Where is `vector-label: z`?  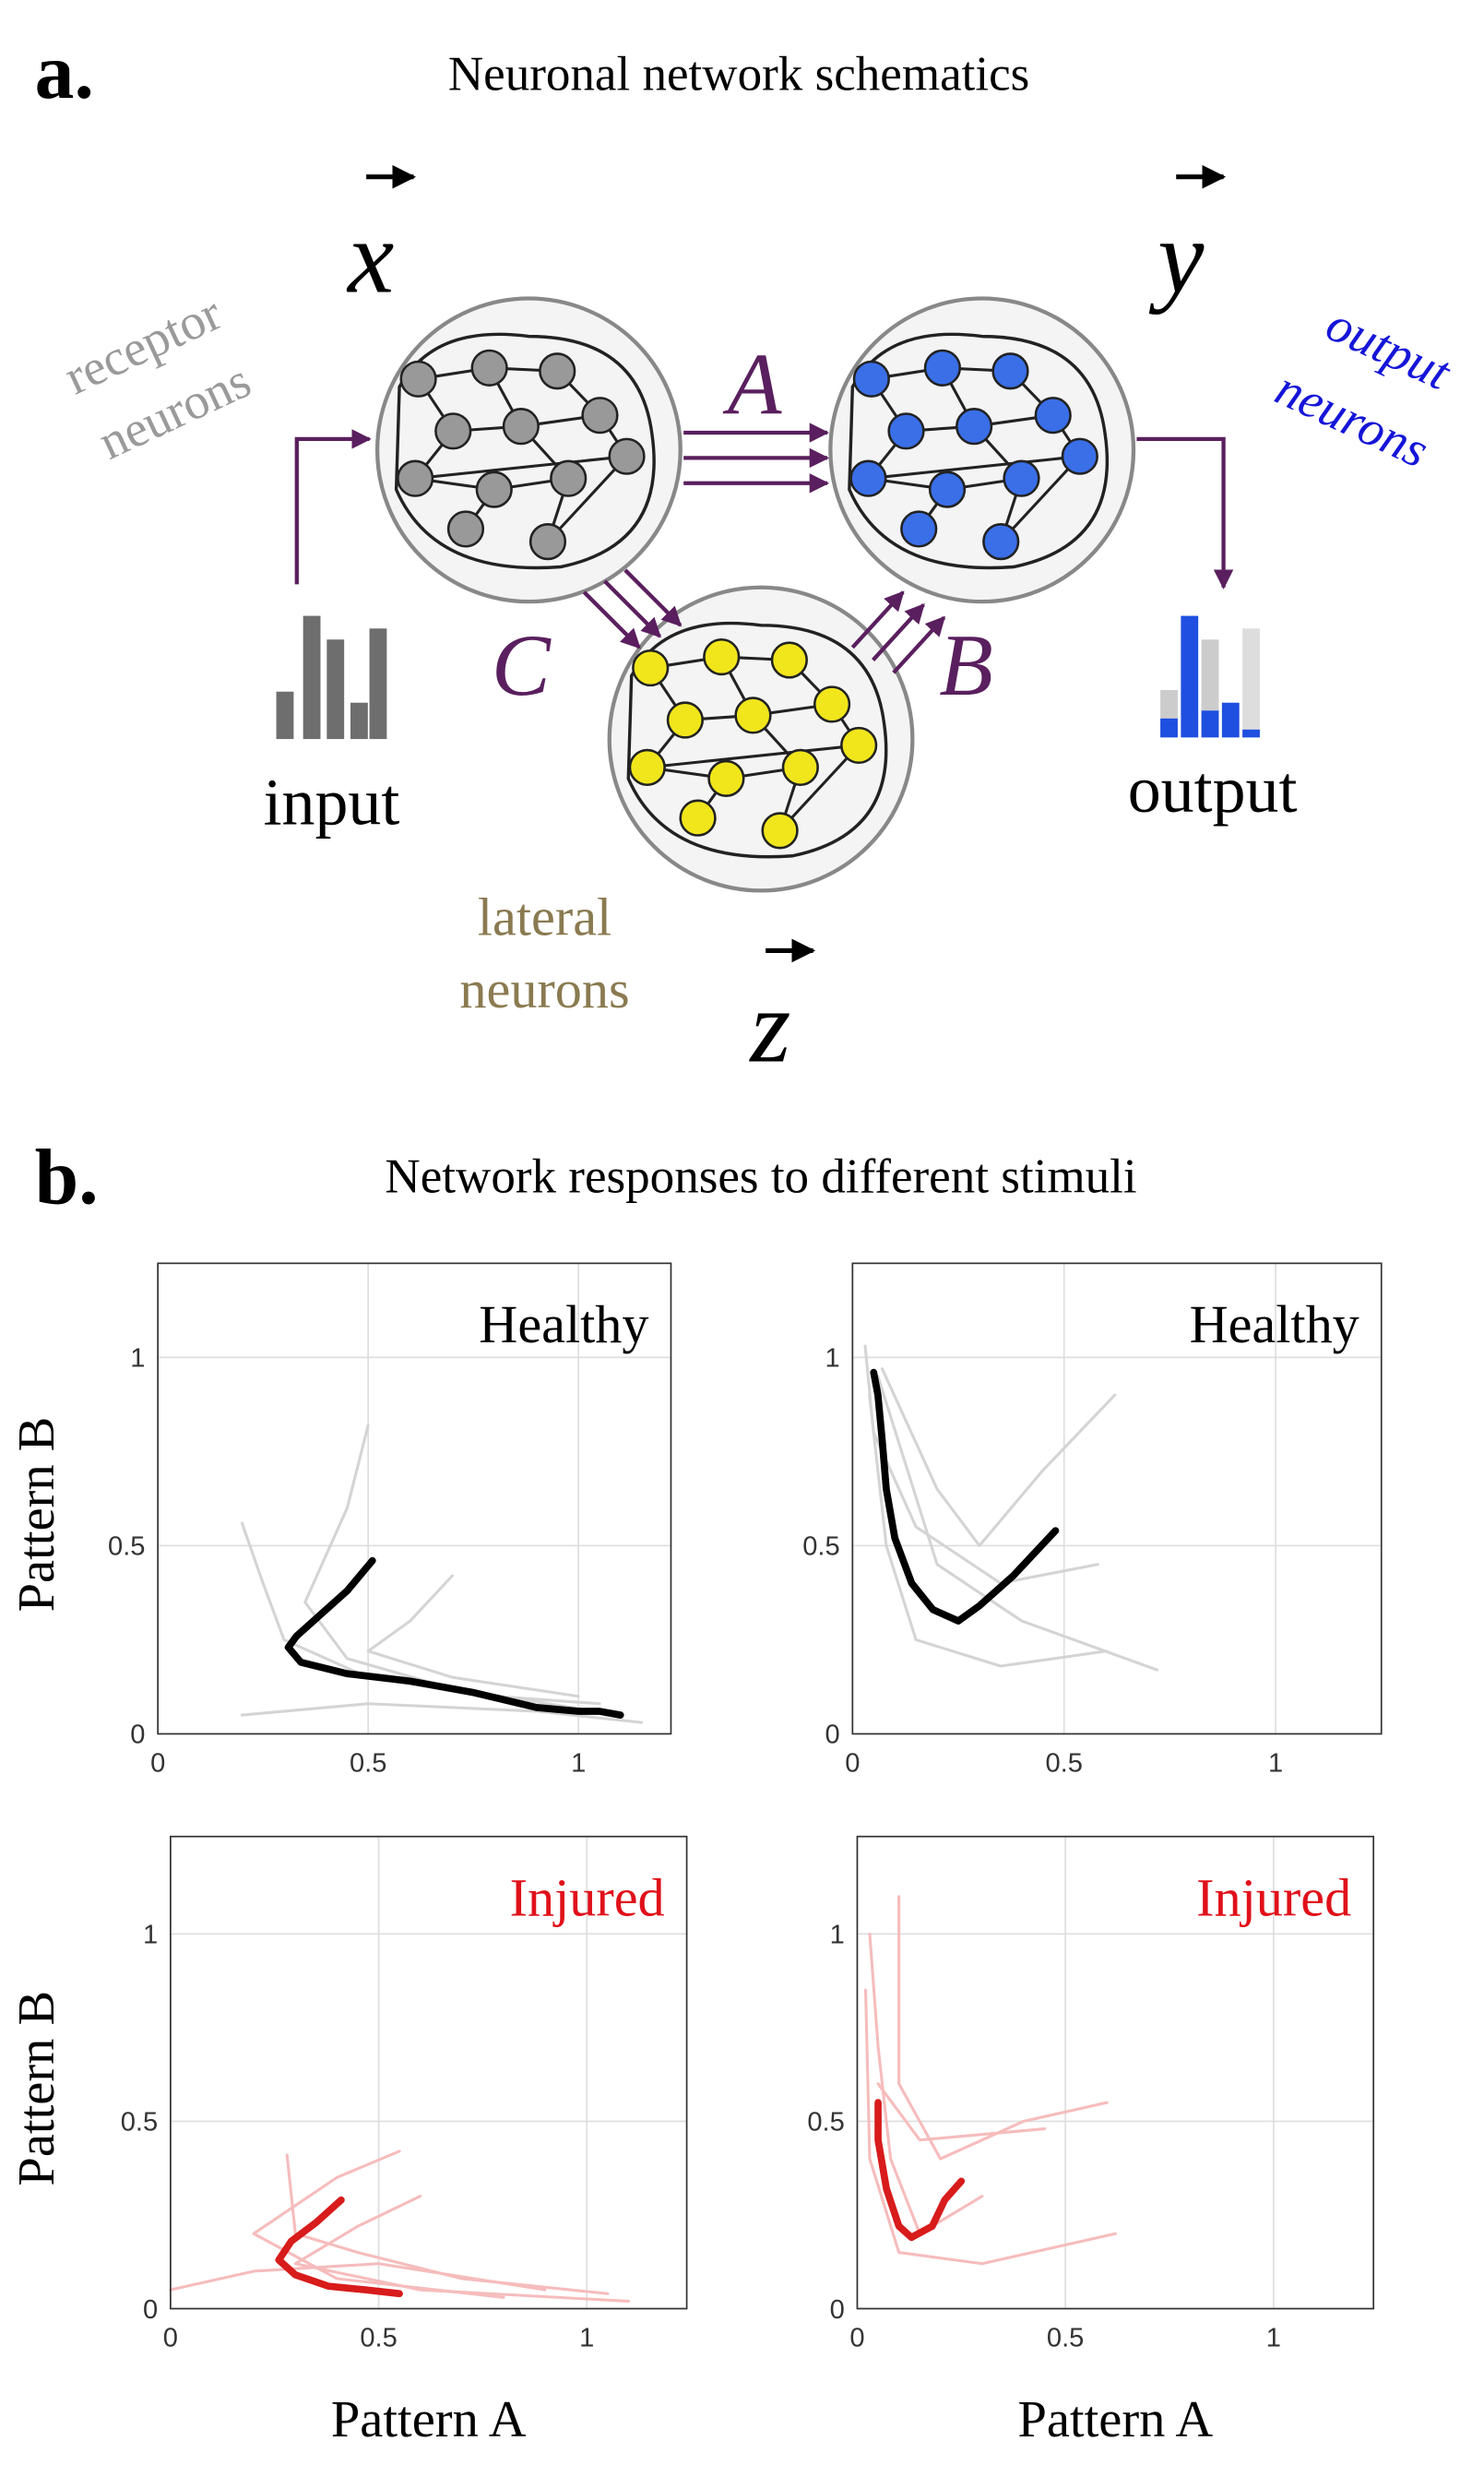 vector-label: z is located at coordinates (769, 1026).